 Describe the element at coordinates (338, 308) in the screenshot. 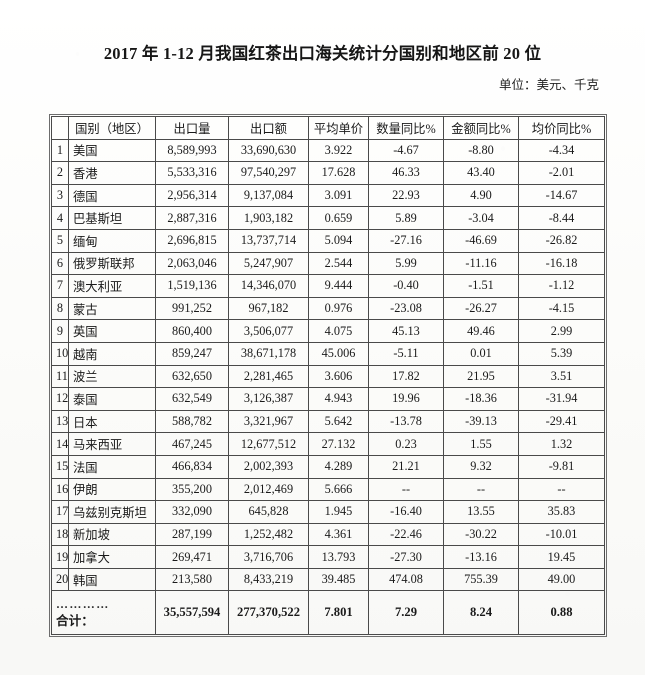

I see `cell-avg-price: 0.976` at that location.